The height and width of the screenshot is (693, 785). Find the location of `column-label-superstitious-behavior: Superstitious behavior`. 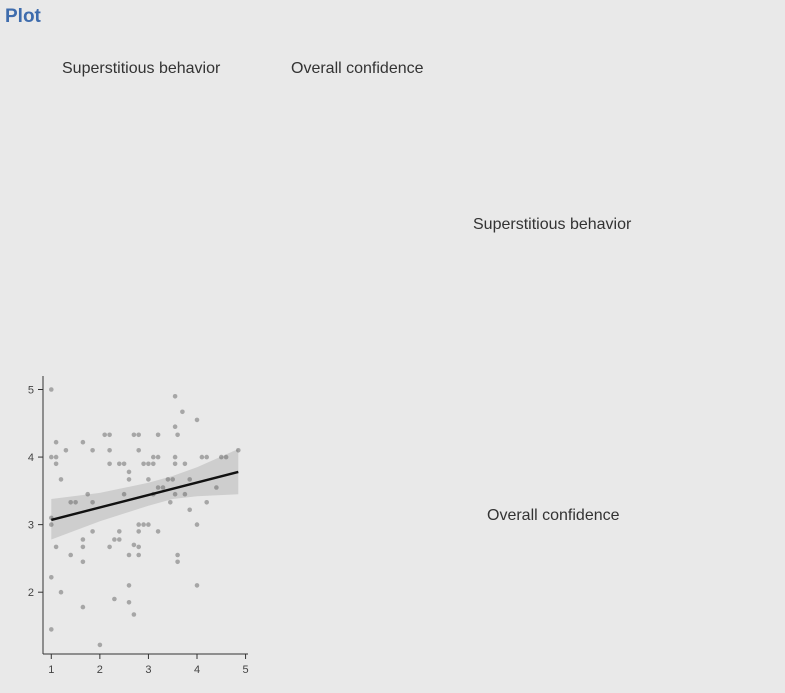

column-label-superstitious-behavior: Superstitious behavior is located at coordinates (141, 68).